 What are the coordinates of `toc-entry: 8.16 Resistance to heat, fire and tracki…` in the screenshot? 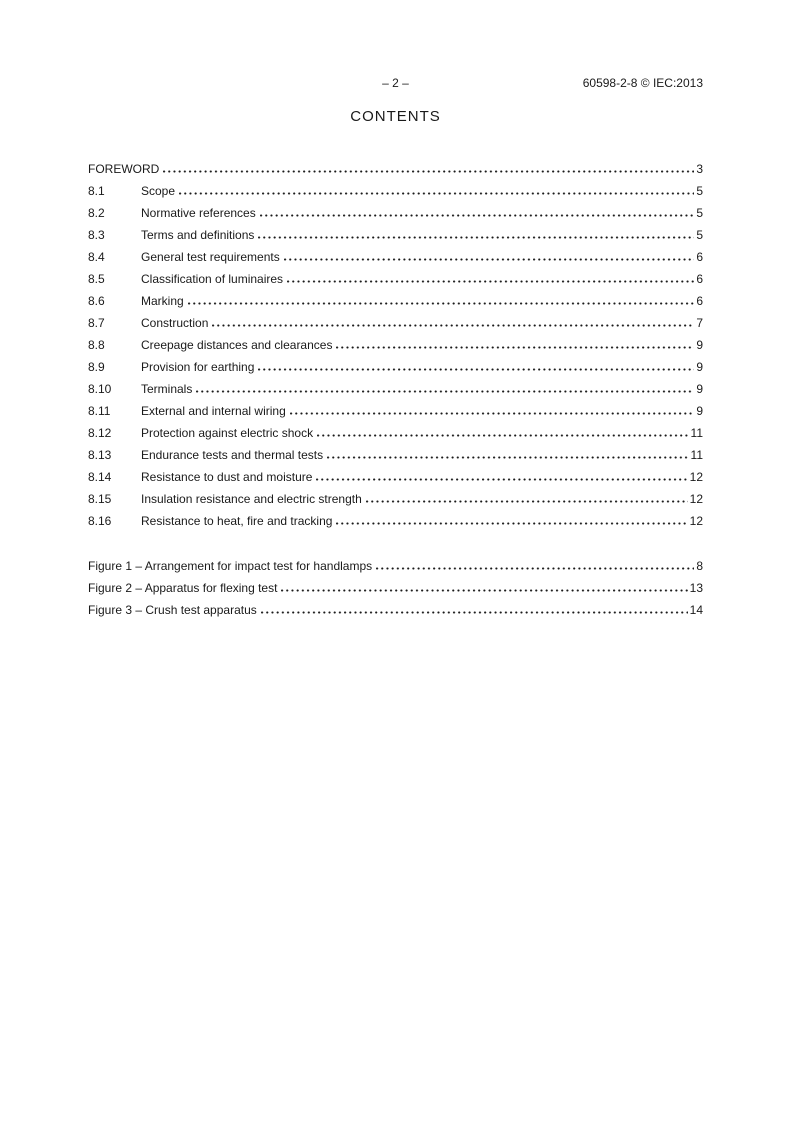 It's located at (395, 521).